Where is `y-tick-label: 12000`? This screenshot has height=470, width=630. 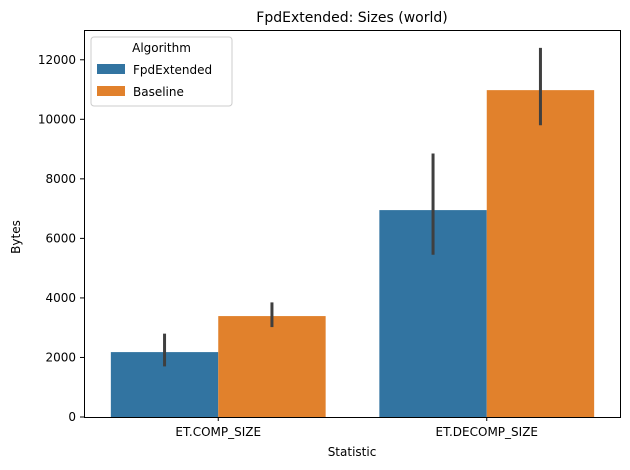 y-tick-label: 12000 is located at coordinates (57, 60).